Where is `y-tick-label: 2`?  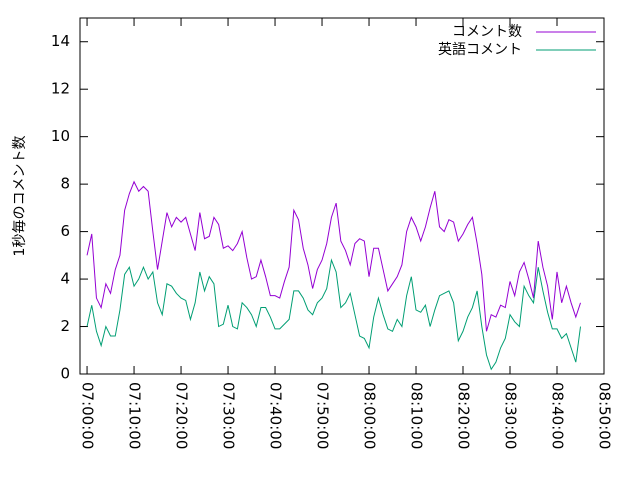 y-tick-label: 2 is located at coordinates (65, 326).